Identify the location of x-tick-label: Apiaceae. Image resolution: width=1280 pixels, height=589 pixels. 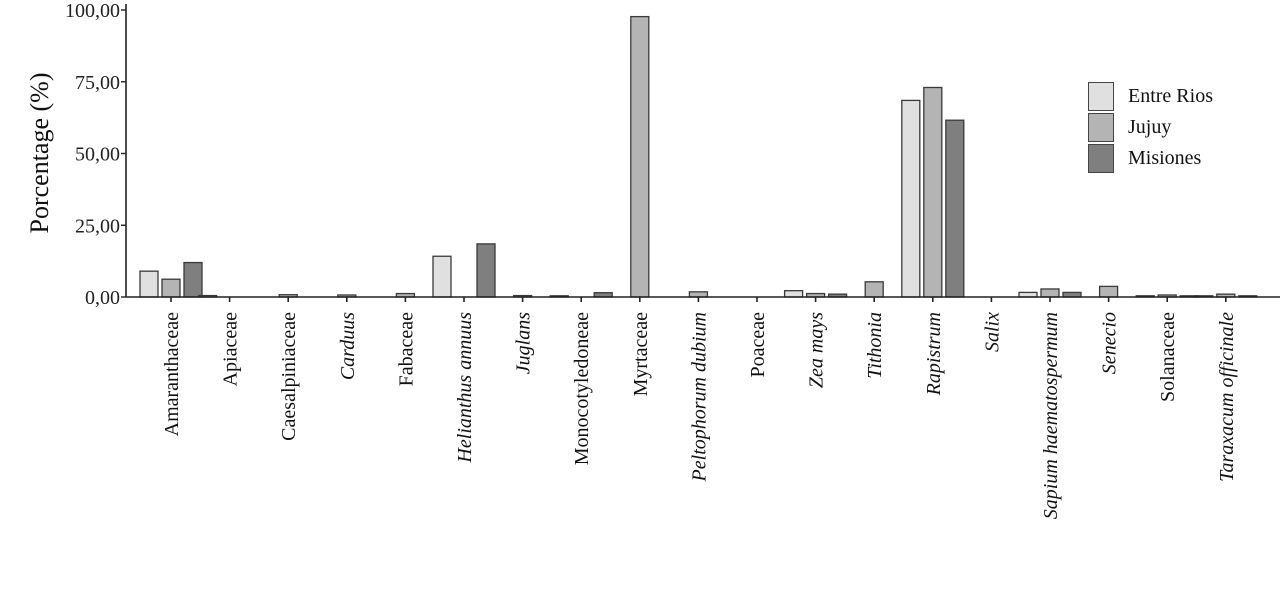
(231, 349).